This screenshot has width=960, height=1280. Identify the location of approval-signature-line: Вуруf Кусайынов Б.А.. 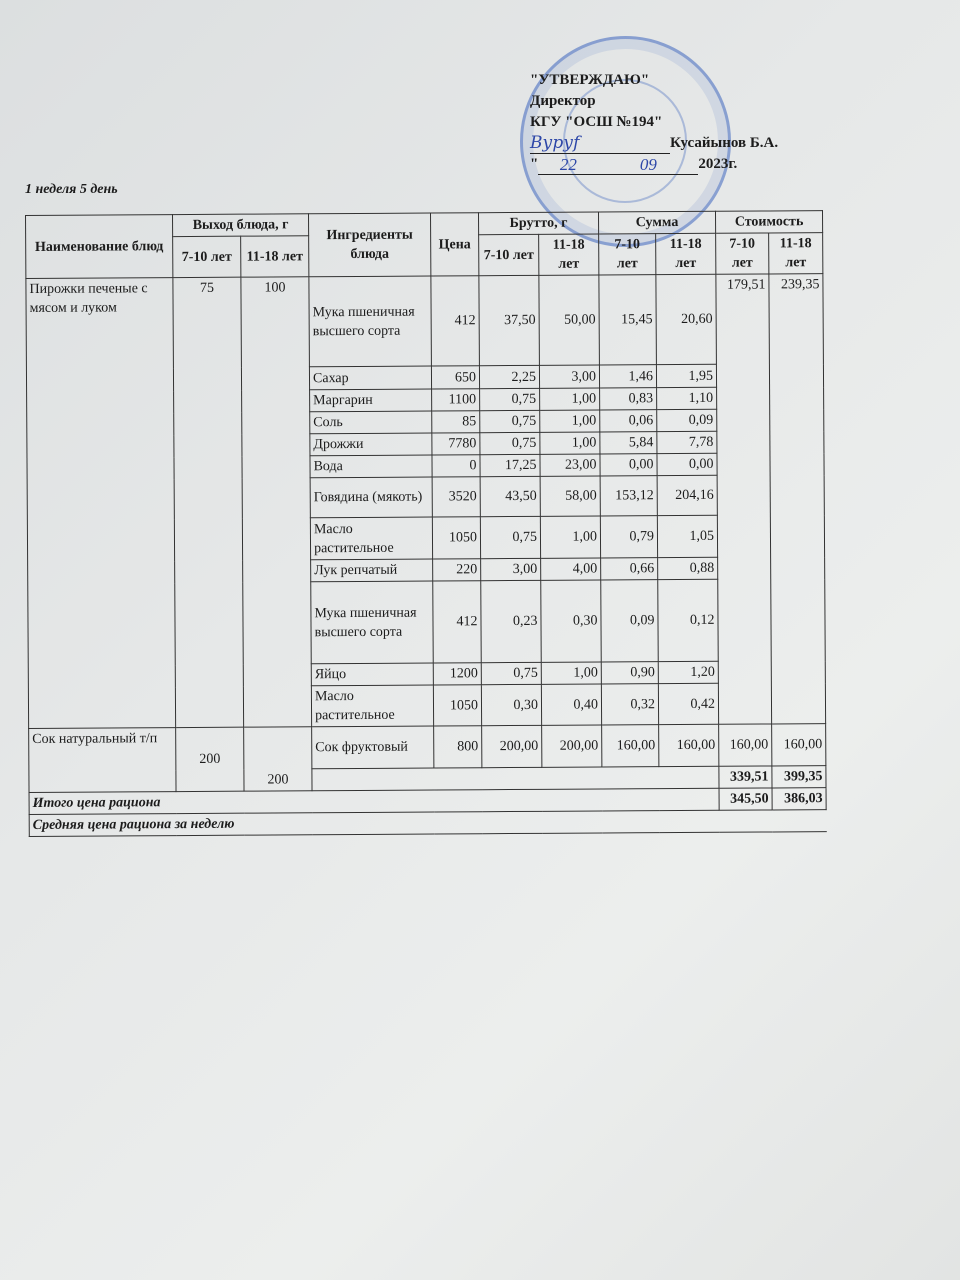
(654, 143).